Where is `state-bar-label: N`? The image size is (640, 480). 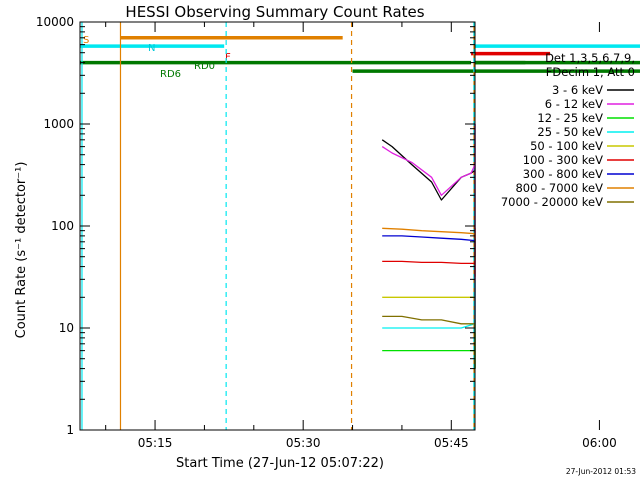 state-bar-label: N is located at coordinates (151, 48).